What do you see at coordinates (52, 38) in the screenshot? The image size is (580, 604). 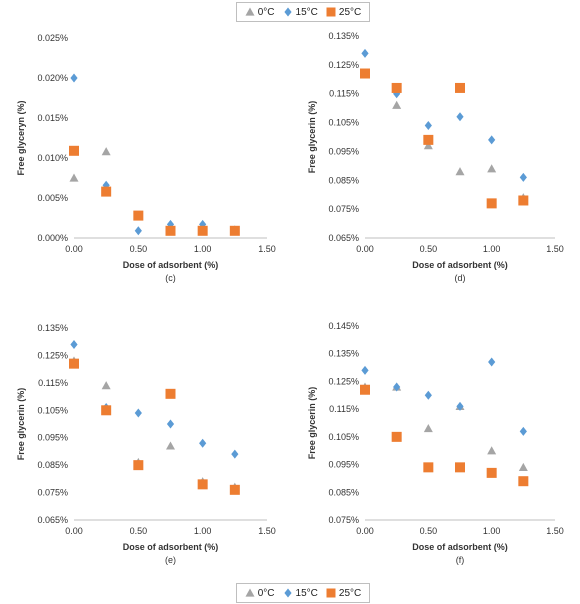 I see `y-tick-label: 0.025%` at bounding box center [52, 38].